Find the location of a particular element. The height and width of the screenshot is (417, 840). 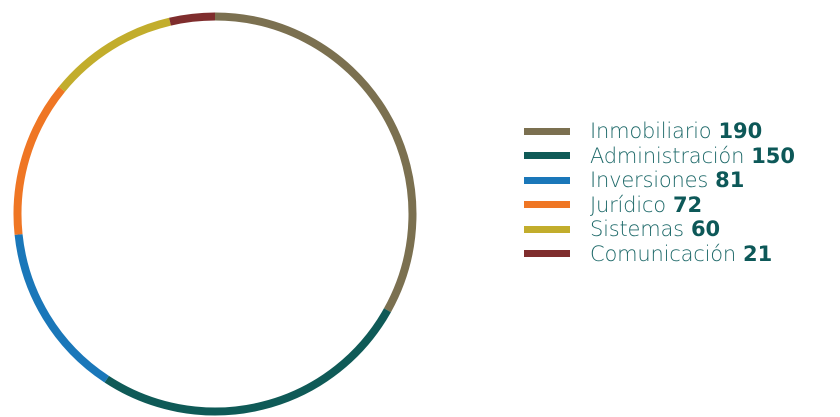

legend-label: Sistemas is located at coordinates (637, 229).